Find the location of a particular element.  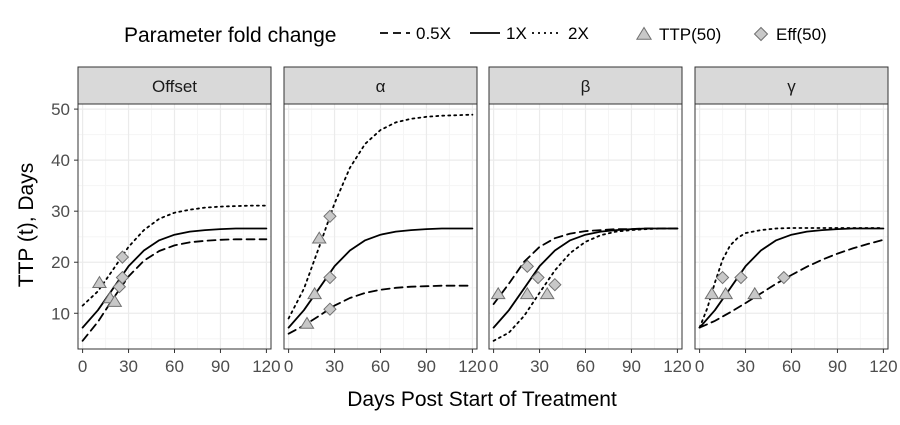

legend-label-2X: 2X is located at coordinates (578, 33).